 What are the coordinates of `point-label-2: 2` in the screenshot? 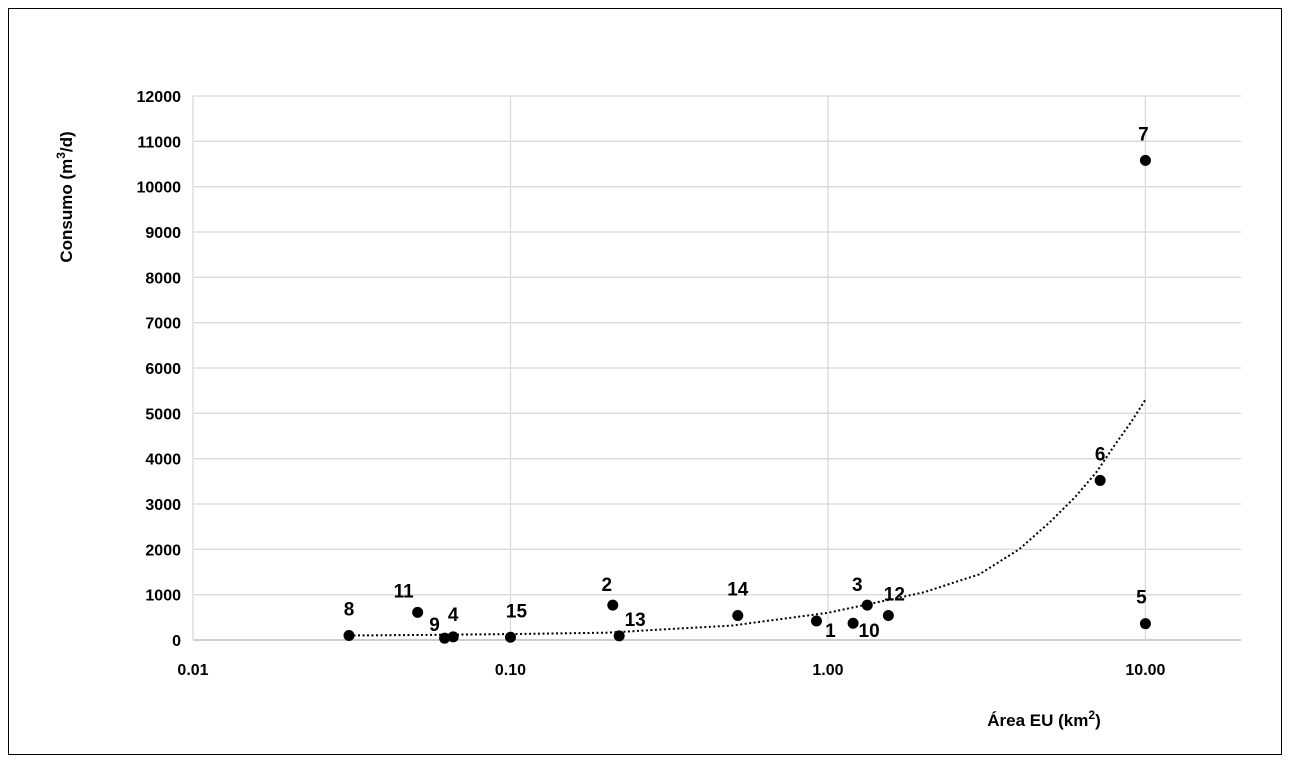 It's located at (606, 585).